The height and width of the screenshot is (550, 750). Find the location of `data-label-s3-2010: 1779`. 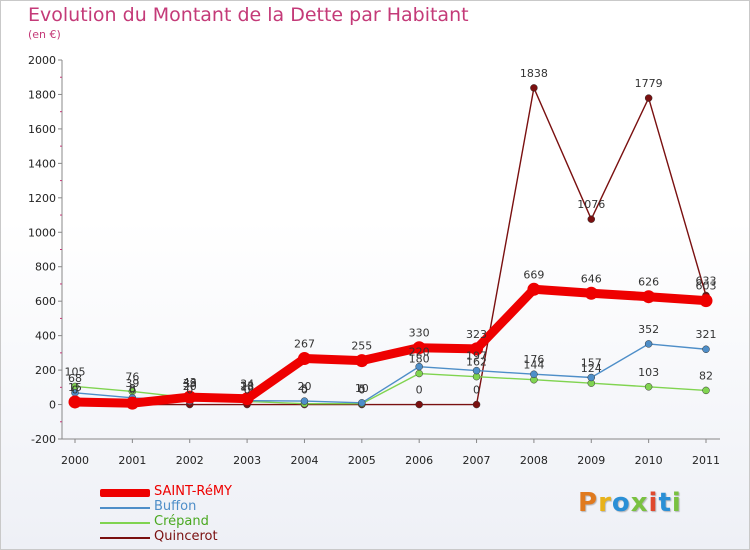

data-label-s3-2010: 1779 is located at coordinates (649, 83).